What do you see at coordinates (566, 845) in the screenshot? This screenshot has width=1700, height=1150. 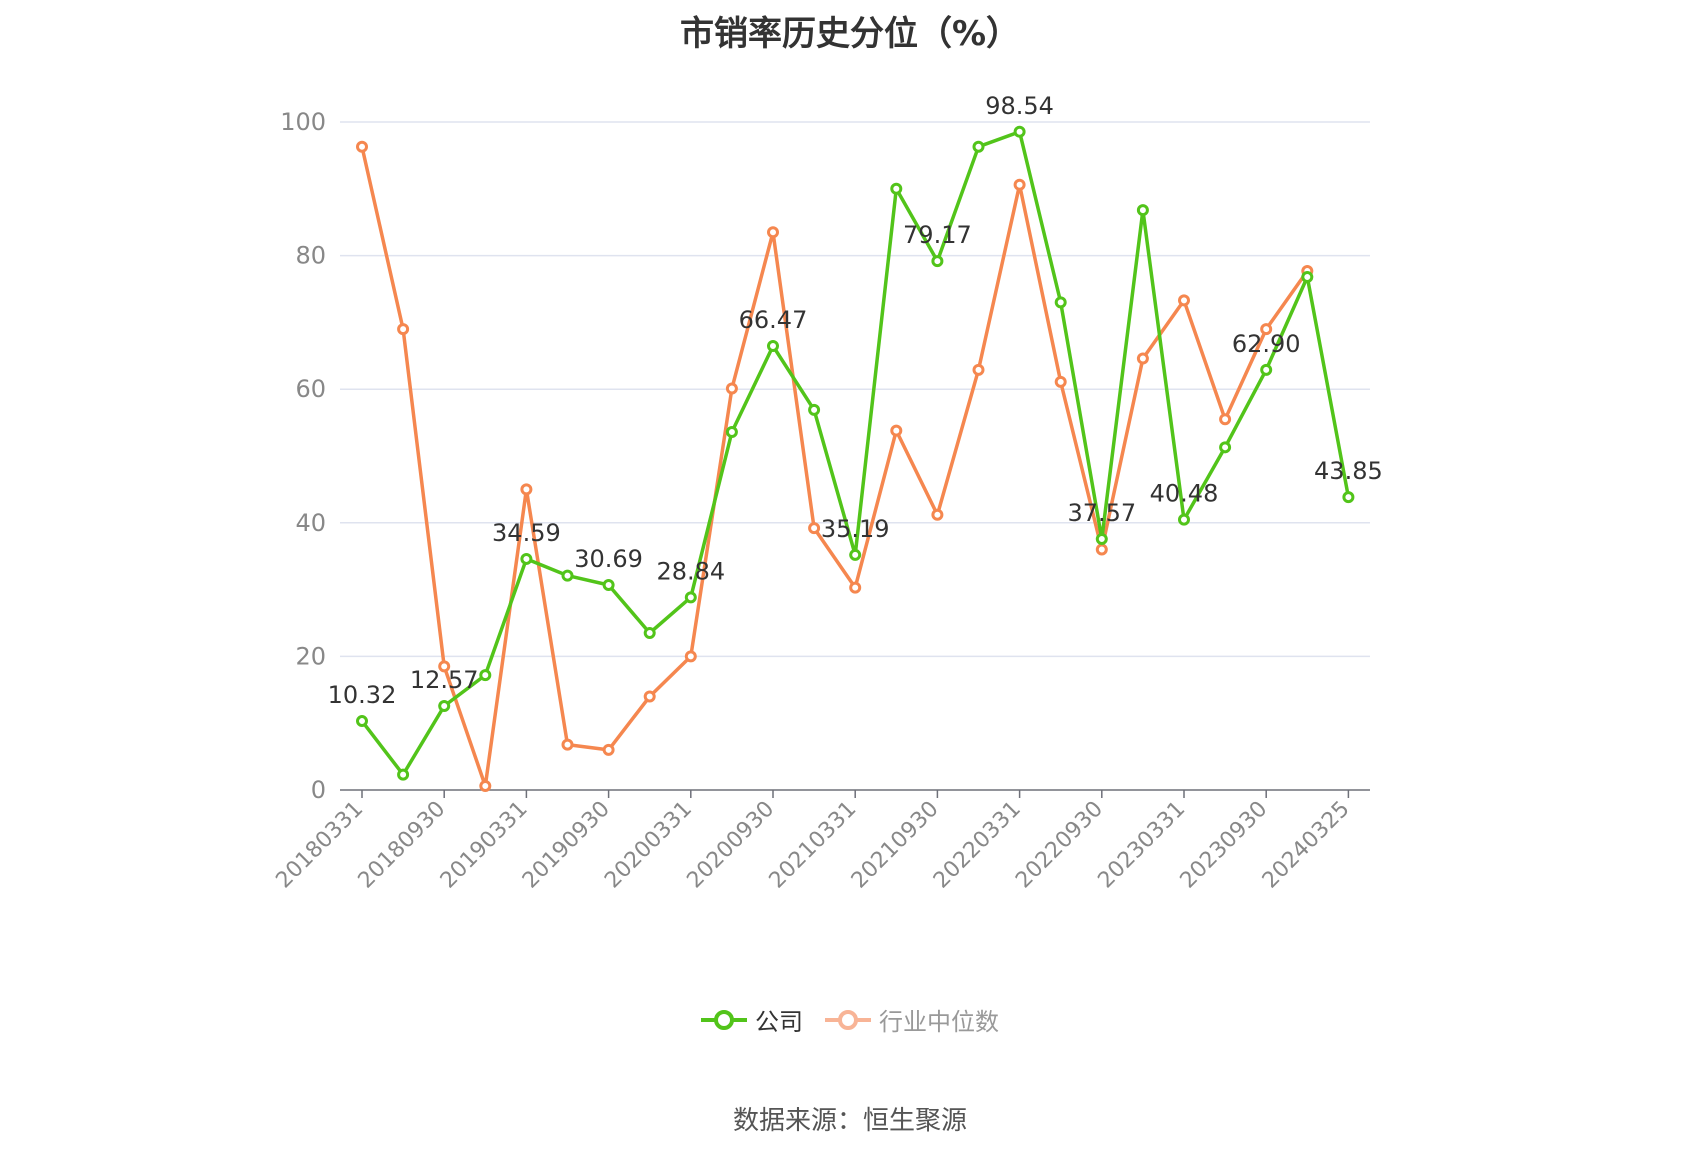 I see `x-tick-label: 20190930` at bounding box center [566, 845].